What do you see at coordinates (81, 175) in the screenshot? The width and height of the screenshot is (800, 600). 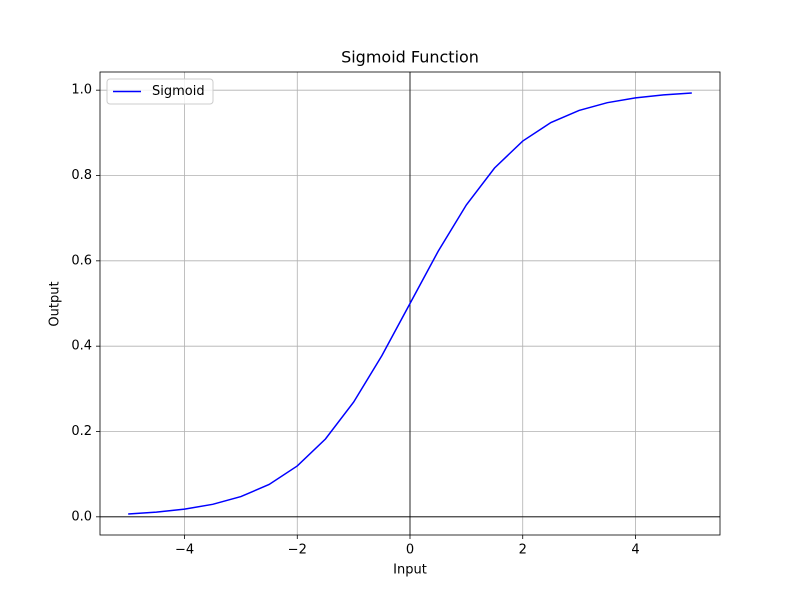 I see `y-tick-label: 0.8` at bounding box center [81, 175].